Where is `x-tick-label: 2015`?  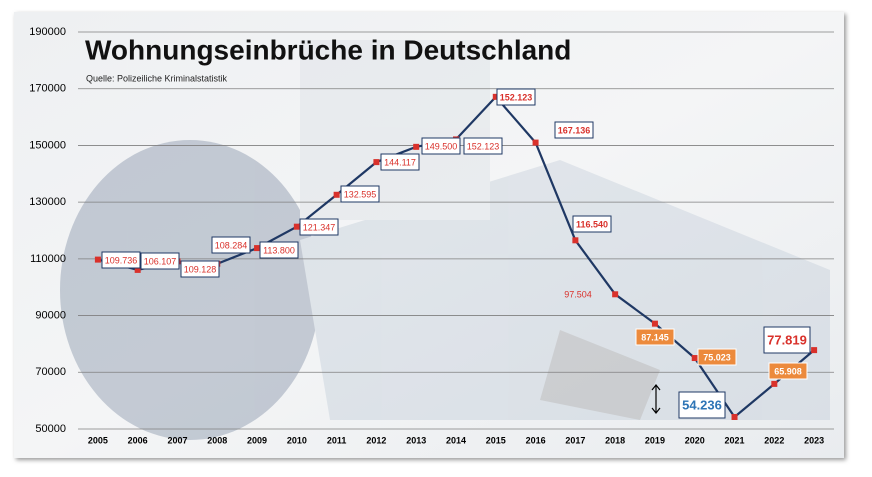 x-tick-label: 2015 is located at coordinates (496, 440).